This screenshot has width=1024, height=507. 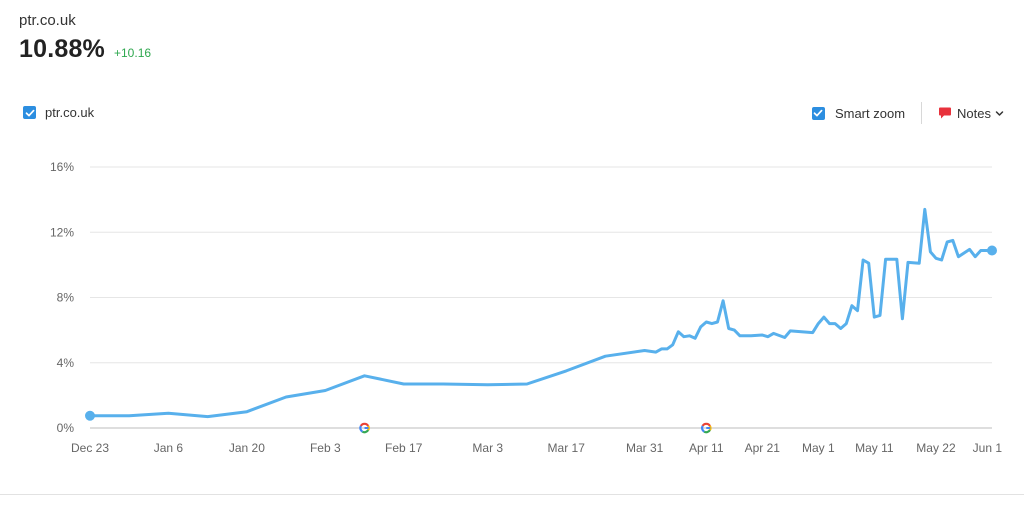 I want to click on x-tick-label: Mar 17, so click(x=567, y=448).